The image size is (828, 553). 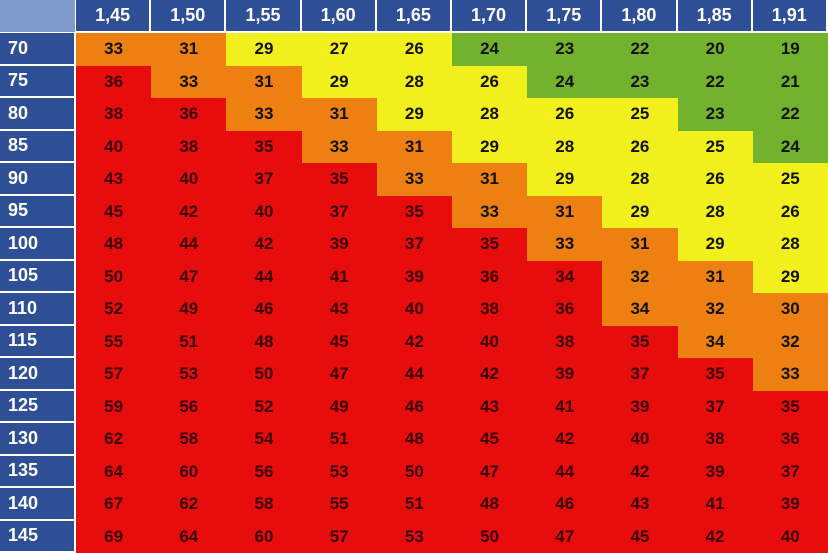 I want to click on row-header: 95, so click(x=38, y=211).